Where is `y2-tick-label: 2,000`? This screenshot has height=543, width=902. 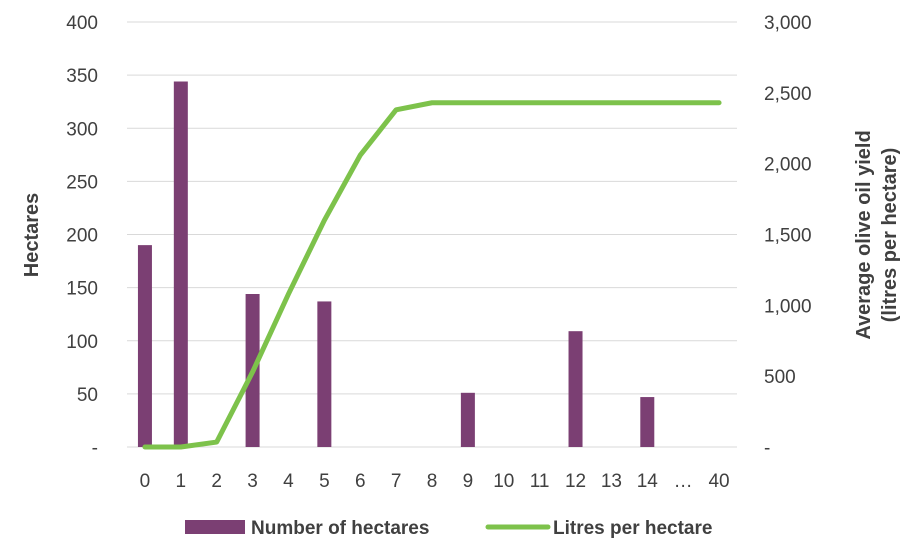
y2-tick-label: 2,000 is located at coordinates (788, 165).